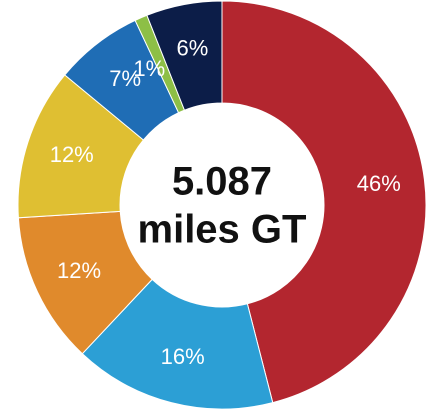 The height and width of the screenshot is (410, 427). What do you see at coordinates (125, 78) in the screenshot?
I see `data-label: 7%` at bounding box center [125, 78].